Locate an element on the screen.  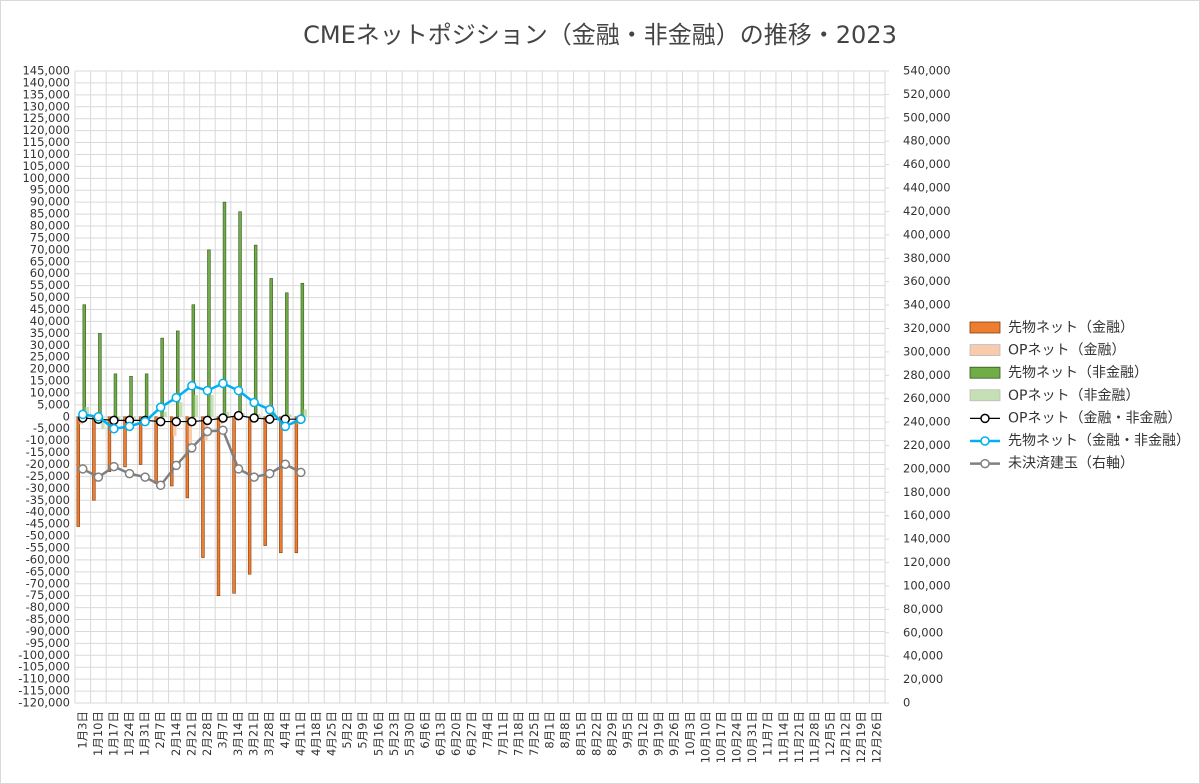
y-tick-label: 55,000 is located at coordinates (50, 285).